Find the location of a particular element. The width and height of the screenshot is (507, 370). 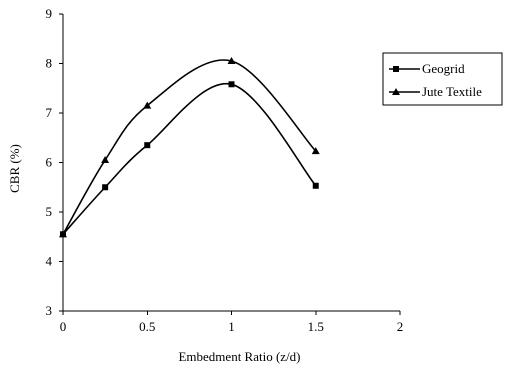

x-tick-label: 1 is located at coordinates (231, 326).